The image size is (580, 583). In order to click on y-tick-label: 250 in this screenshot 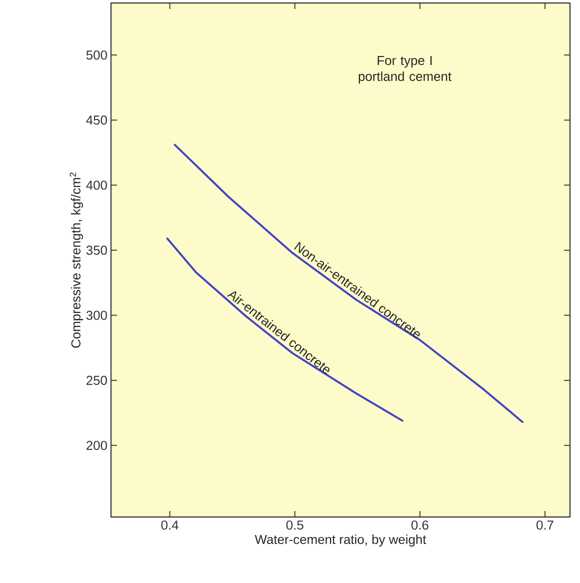, I will do `click(96, 380)`.